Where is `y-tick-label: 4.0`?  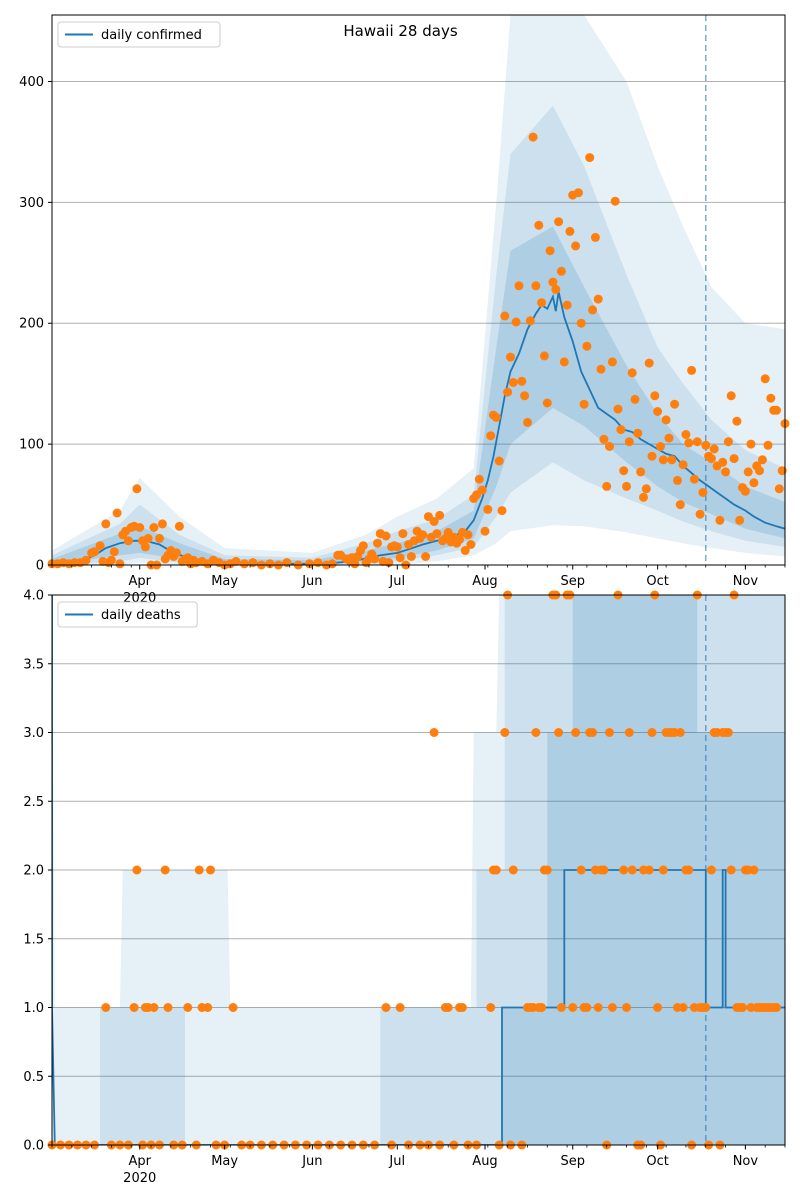
y-tick-label: 4.0 is located at coordinates (33, 596).